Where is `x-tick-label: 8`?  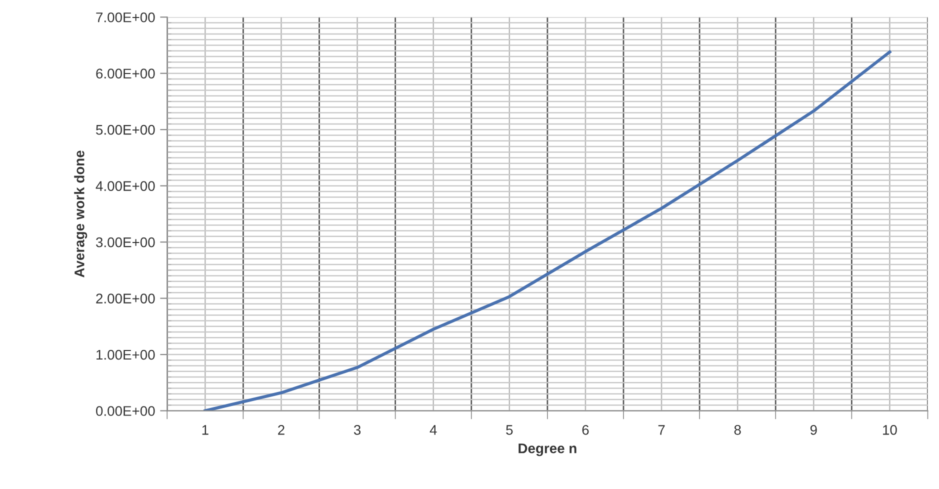
x-tick-label: 8 is located at coordinates (737, 430).